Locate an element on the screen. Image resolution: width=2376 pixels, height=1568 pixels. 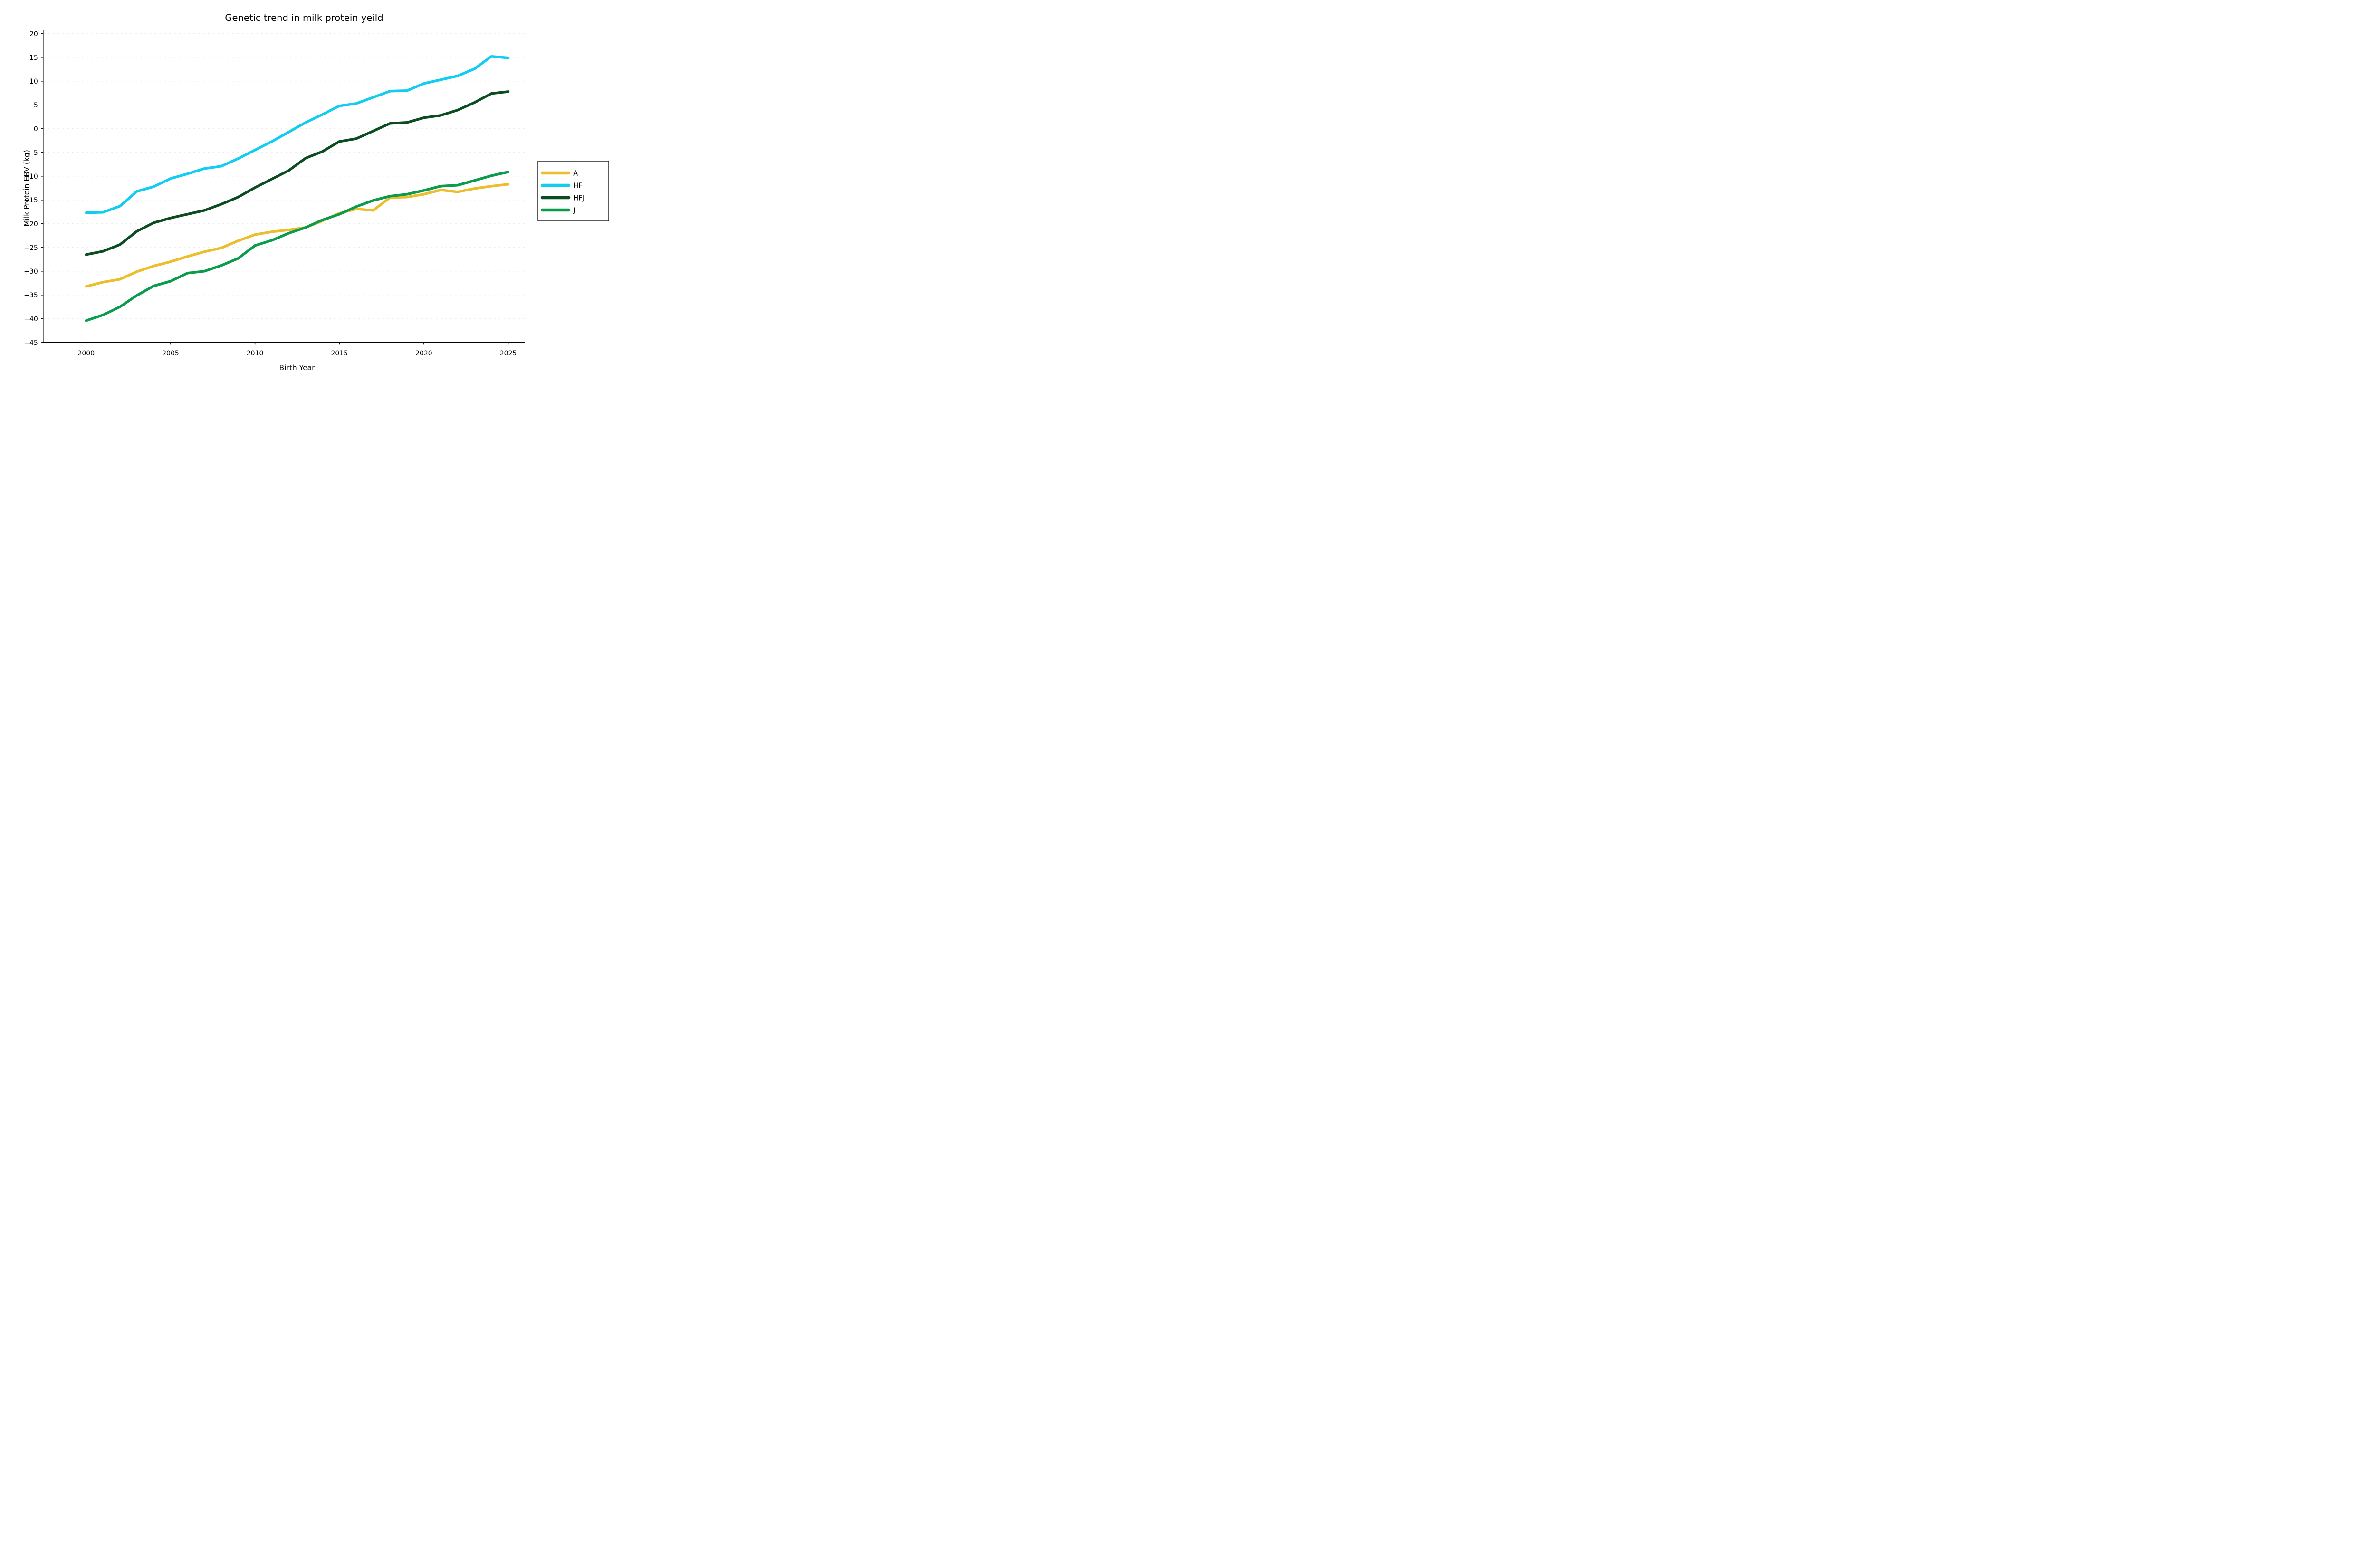
series-line-HFJ is located at coordinates (297, 173).